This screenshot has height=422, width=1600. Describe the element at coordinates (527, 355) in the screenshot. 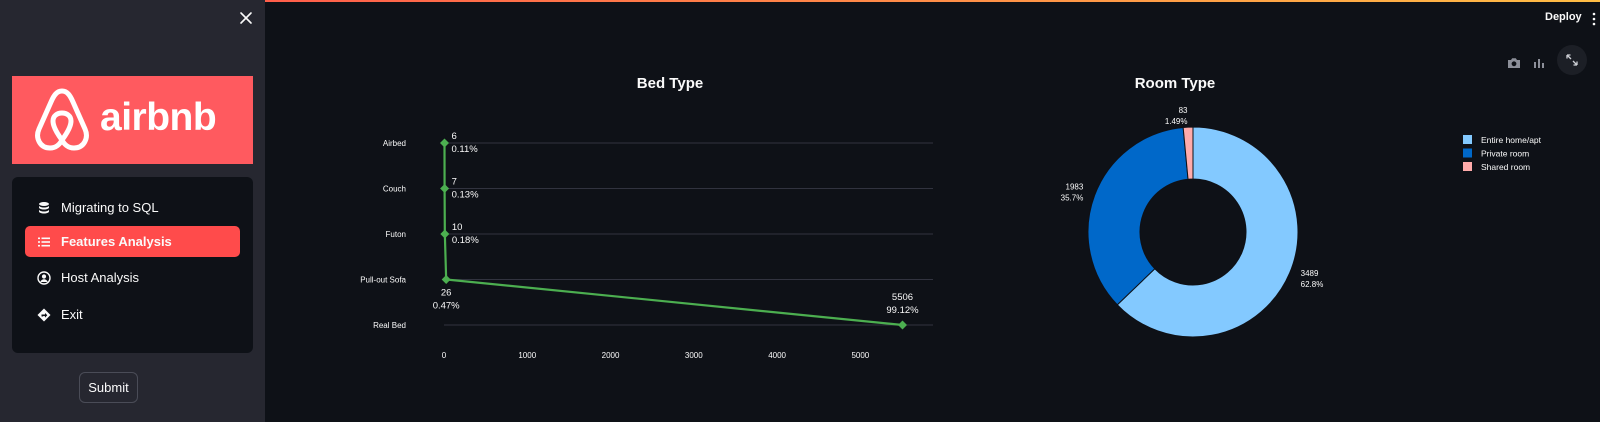

I see `x-tick-label: 1000` at that location.